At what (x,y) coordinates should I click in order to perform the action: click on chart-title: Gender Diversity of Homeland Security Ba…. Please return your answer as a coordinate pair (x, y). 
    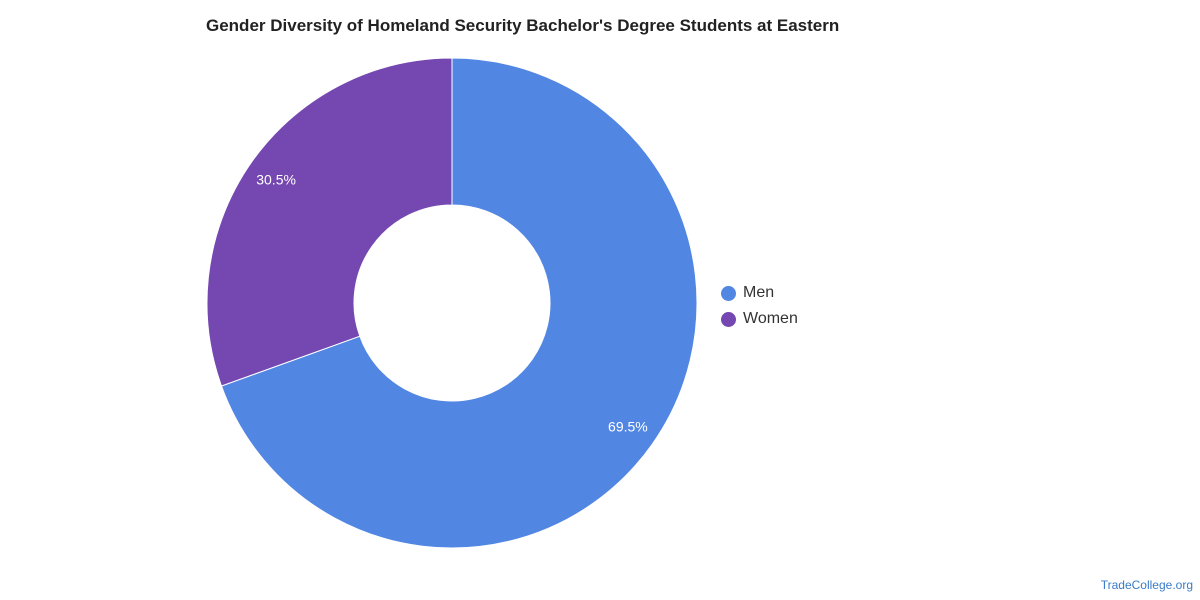
    Looking at the image, I should click on (523, 25).